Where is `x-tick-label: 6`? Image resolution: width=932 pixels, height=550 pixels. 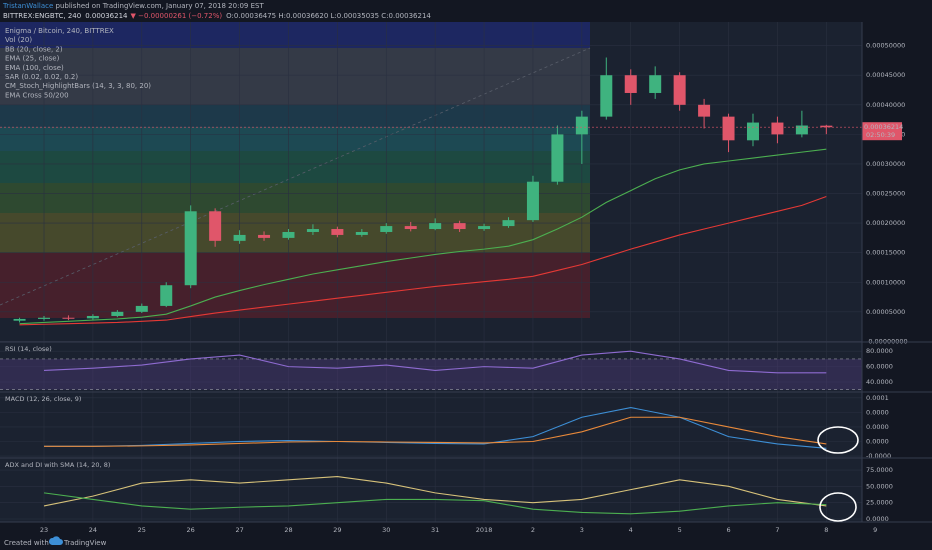 x-tick-label: 6 is located at coordinates (728, 530).